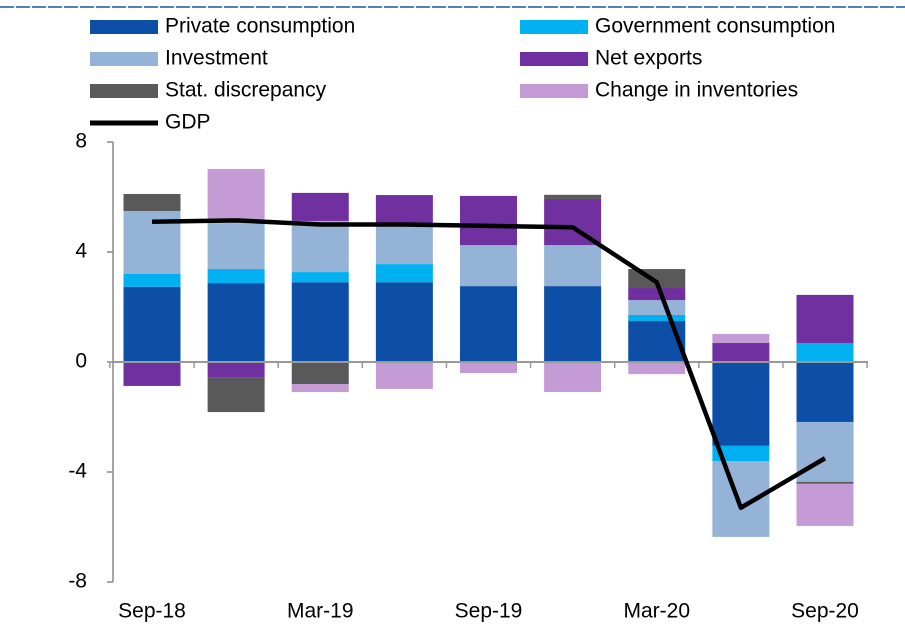 The image size is (905, 633). Describe the element at coordinates (320, 611) in the screenshot. I see `x-tick-label: Mar-19` at that location.